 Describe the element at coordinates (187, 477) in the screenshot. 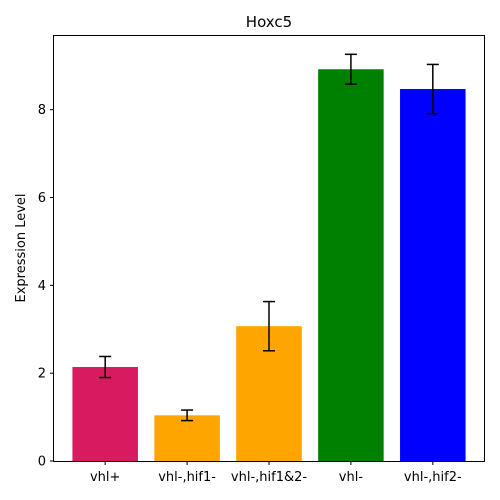

I see `x-tick-label-1: vhl-,hif1-` at that location.